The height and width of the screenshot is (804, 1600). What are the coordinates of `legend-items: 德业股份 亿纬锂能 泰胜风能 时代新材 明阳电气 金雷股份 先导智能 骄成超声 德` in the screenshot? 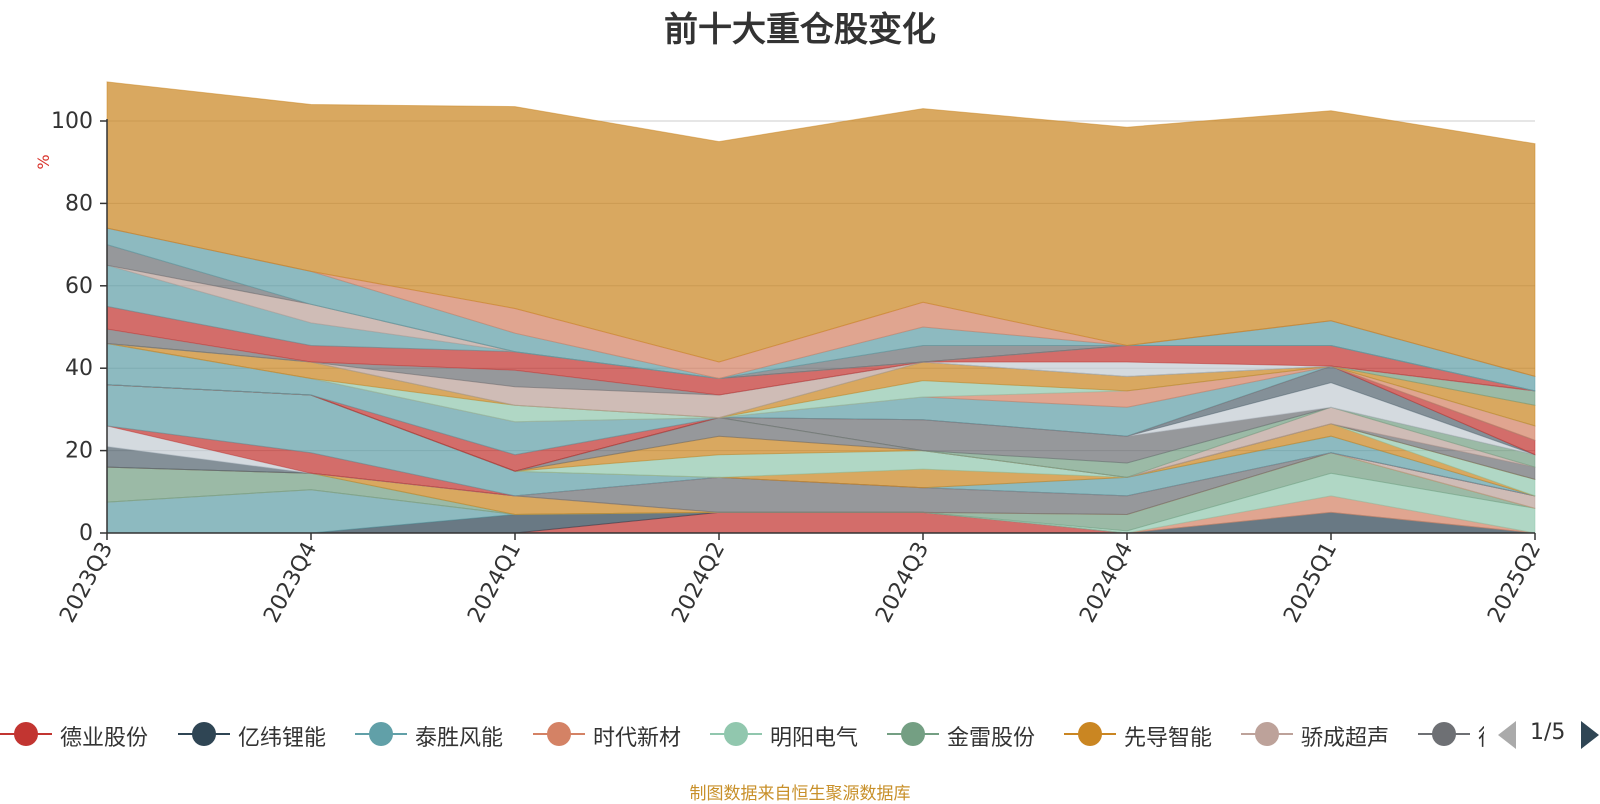 It's located at (742, 734).